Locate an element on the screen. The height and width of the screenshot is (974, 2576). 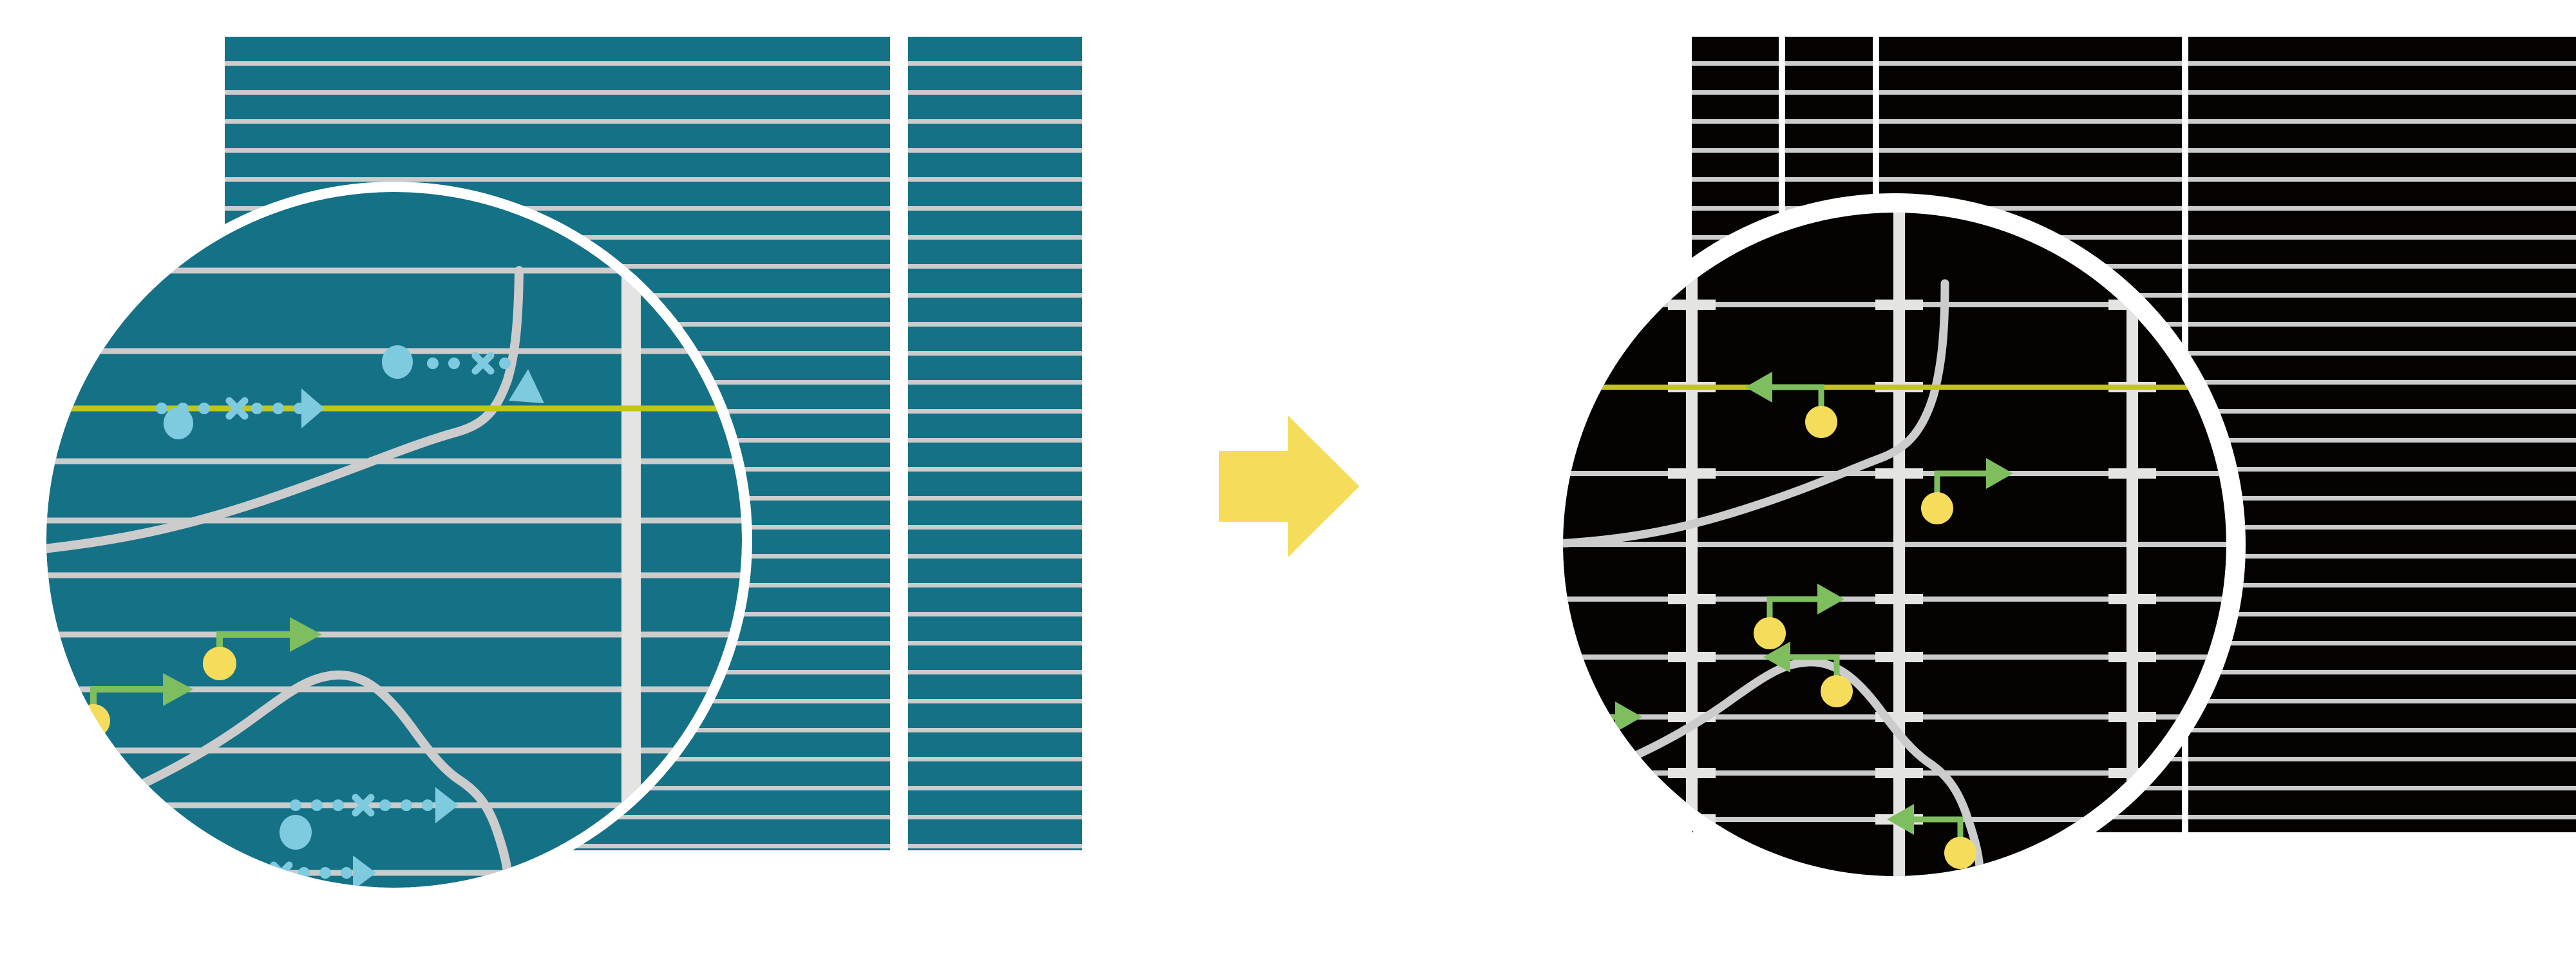
road-track-upper-after is located at coordinates (1756, 414).